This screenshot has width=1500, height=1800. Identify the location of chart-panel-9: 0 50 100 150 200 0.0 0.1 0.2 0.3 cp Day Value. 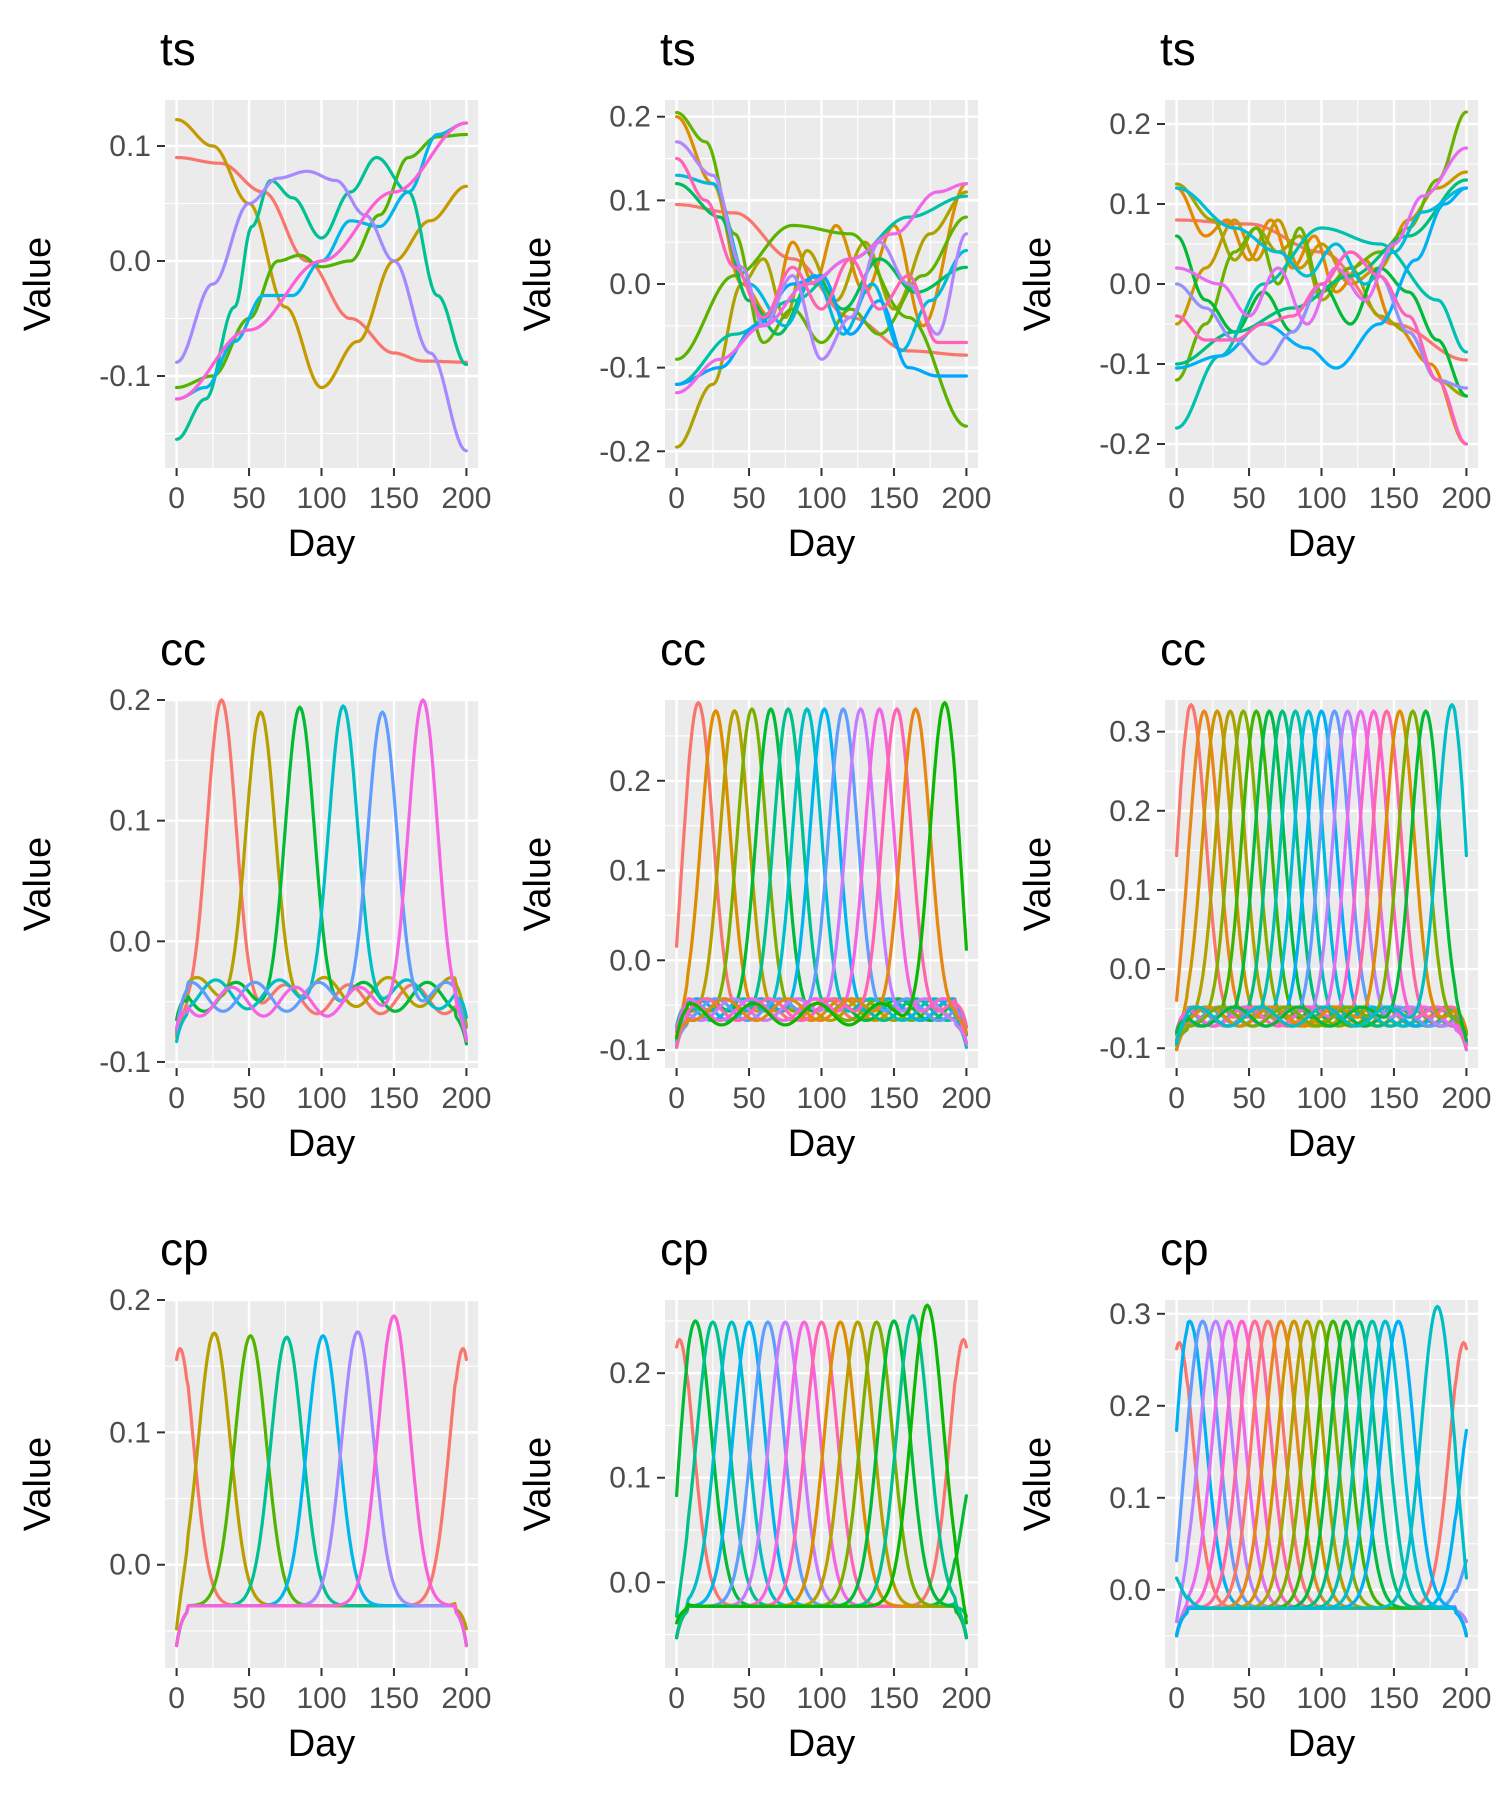
(1254, 1494).